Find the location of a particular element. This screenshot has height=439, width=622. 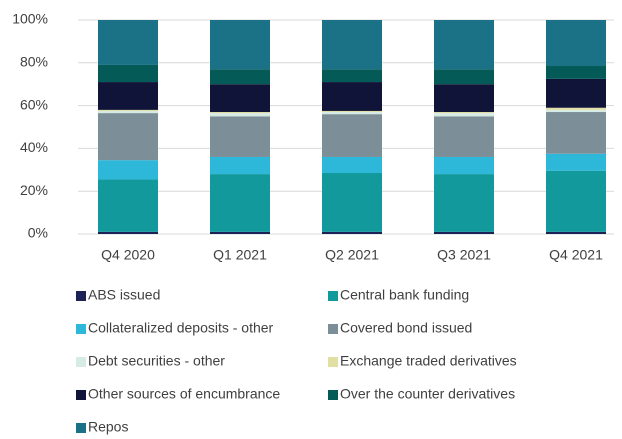

x-tick-label: Q3 2021 is located at coordinates (464, 255).